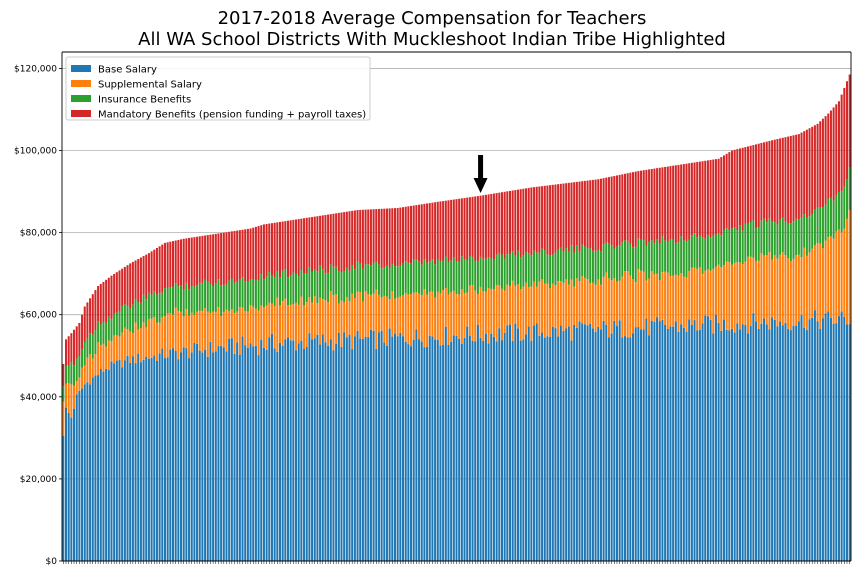 This screenshot has height=576, width=864. What do you see at coordinates (81, 98) in the screenshot?
I see `legend-swatch` at bounding box center [81, 98].